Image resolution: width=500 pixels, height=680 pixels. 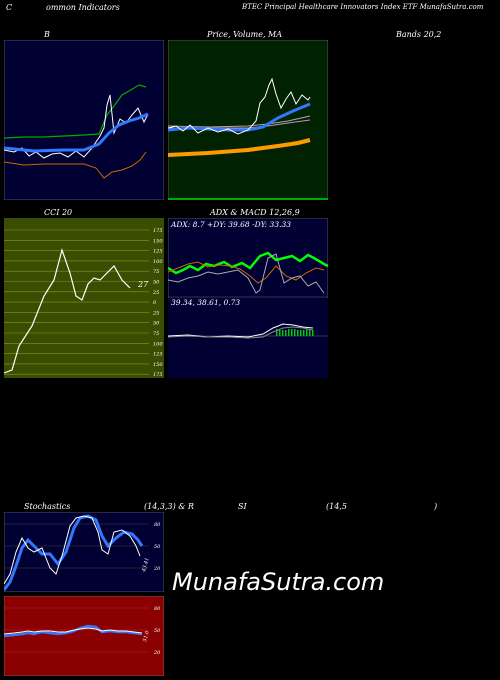 What do you see at coordinates (436, 506) in the screenshot?
I see `rsi-close: )` at bounding box center [436, 506].